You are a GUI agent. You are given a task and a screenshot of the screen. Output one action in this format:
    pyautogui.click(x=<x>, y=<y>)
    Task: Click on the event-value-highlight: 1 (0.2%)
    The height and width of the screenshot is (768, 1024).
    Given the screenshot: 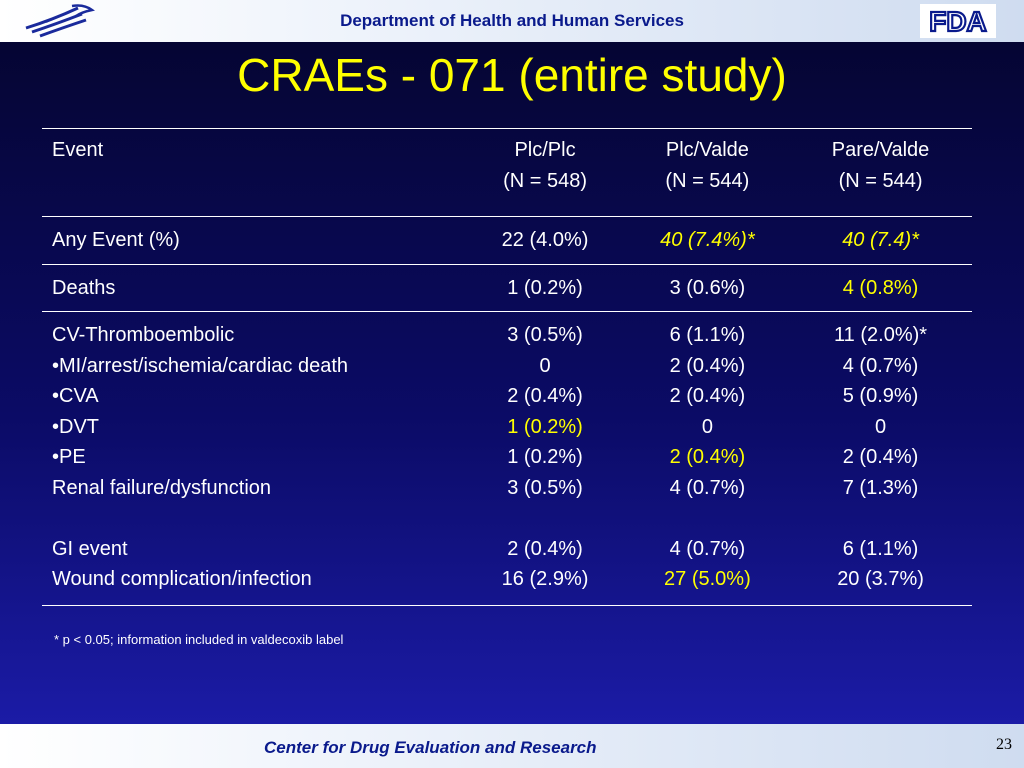 What is the action you would take?
    pyautogui.click(x=545, y=426)
    